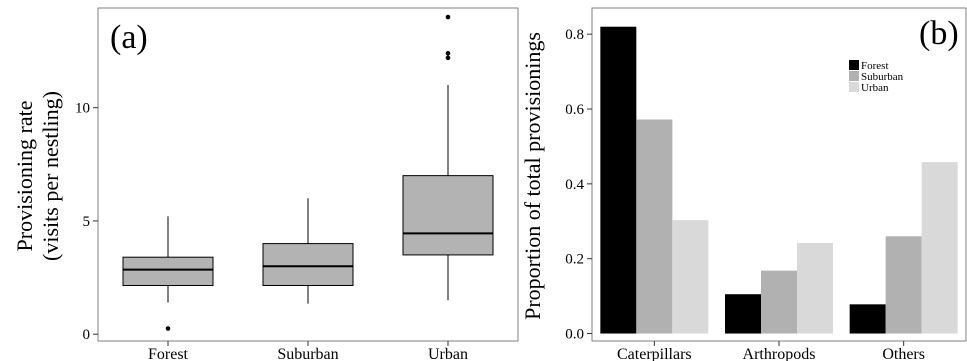 Image resolution: width=967 pixels, height=361 pixels. Describe the element at coordinates (939, 33) in the screenshot. I see `panel-b-label: (b)` at that location.